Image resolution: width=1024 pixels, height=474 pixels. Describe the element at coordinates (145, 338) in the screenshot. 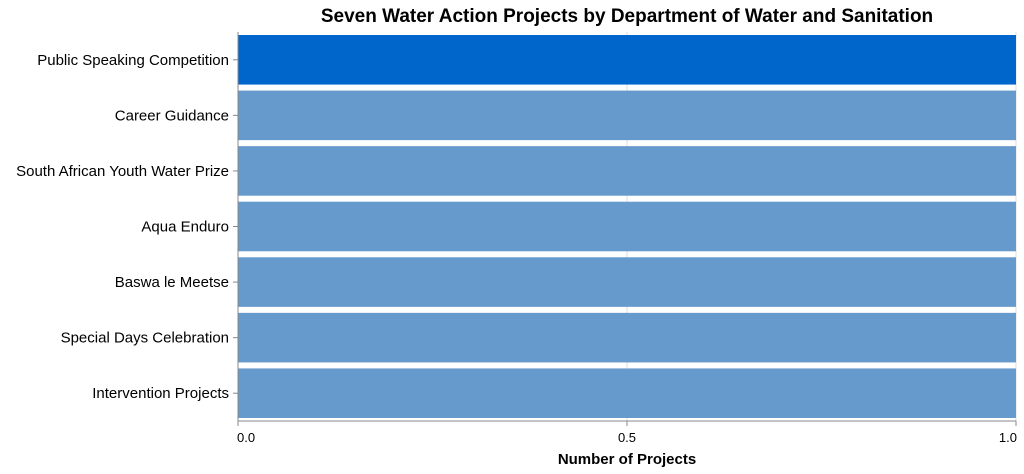

I see `category-label: Special Days Celebration` at that location.